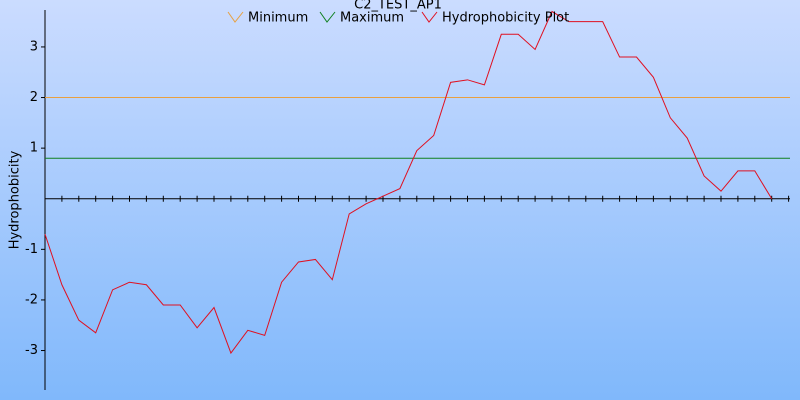 The width and height of the screenshot is (800, 400). Describe the element at coordinates (31, 249) in the screenshot. I see `y-tick-label: -1` at that location.